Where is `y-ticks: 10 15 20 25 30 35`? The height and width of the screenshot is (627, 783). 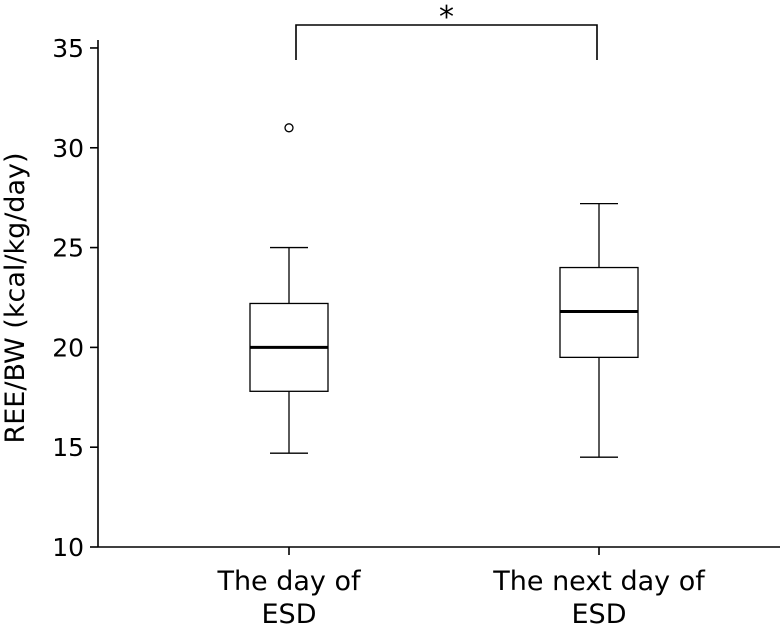
y-ticks: 10 15 20 25 30 35 is located at coordinates (75, 298).